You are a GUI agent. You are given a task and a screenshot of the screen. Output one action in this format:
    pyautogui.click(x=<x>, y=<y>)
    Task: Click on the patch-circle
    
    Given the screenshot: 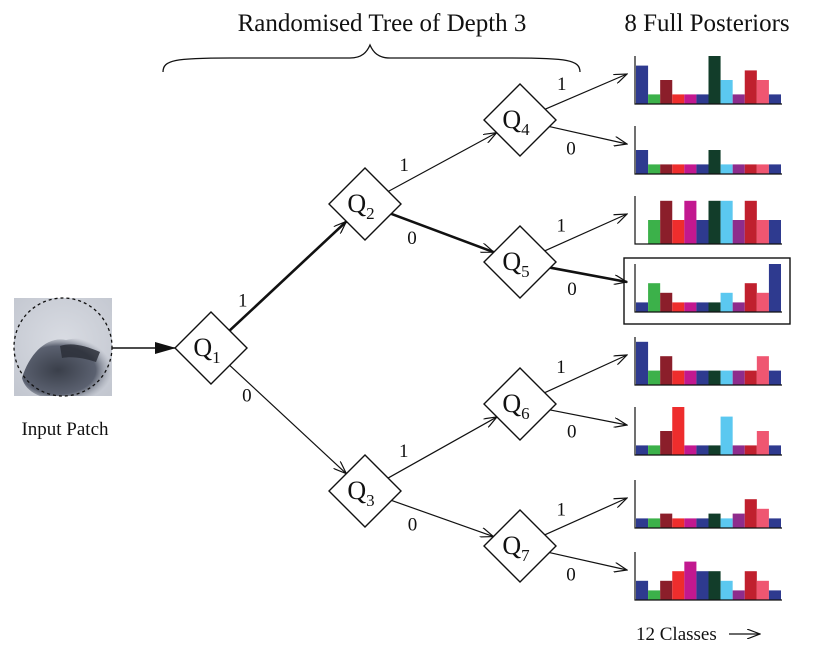 What is the action you would take?
    pyautogui.click(x=63, y=347)
    